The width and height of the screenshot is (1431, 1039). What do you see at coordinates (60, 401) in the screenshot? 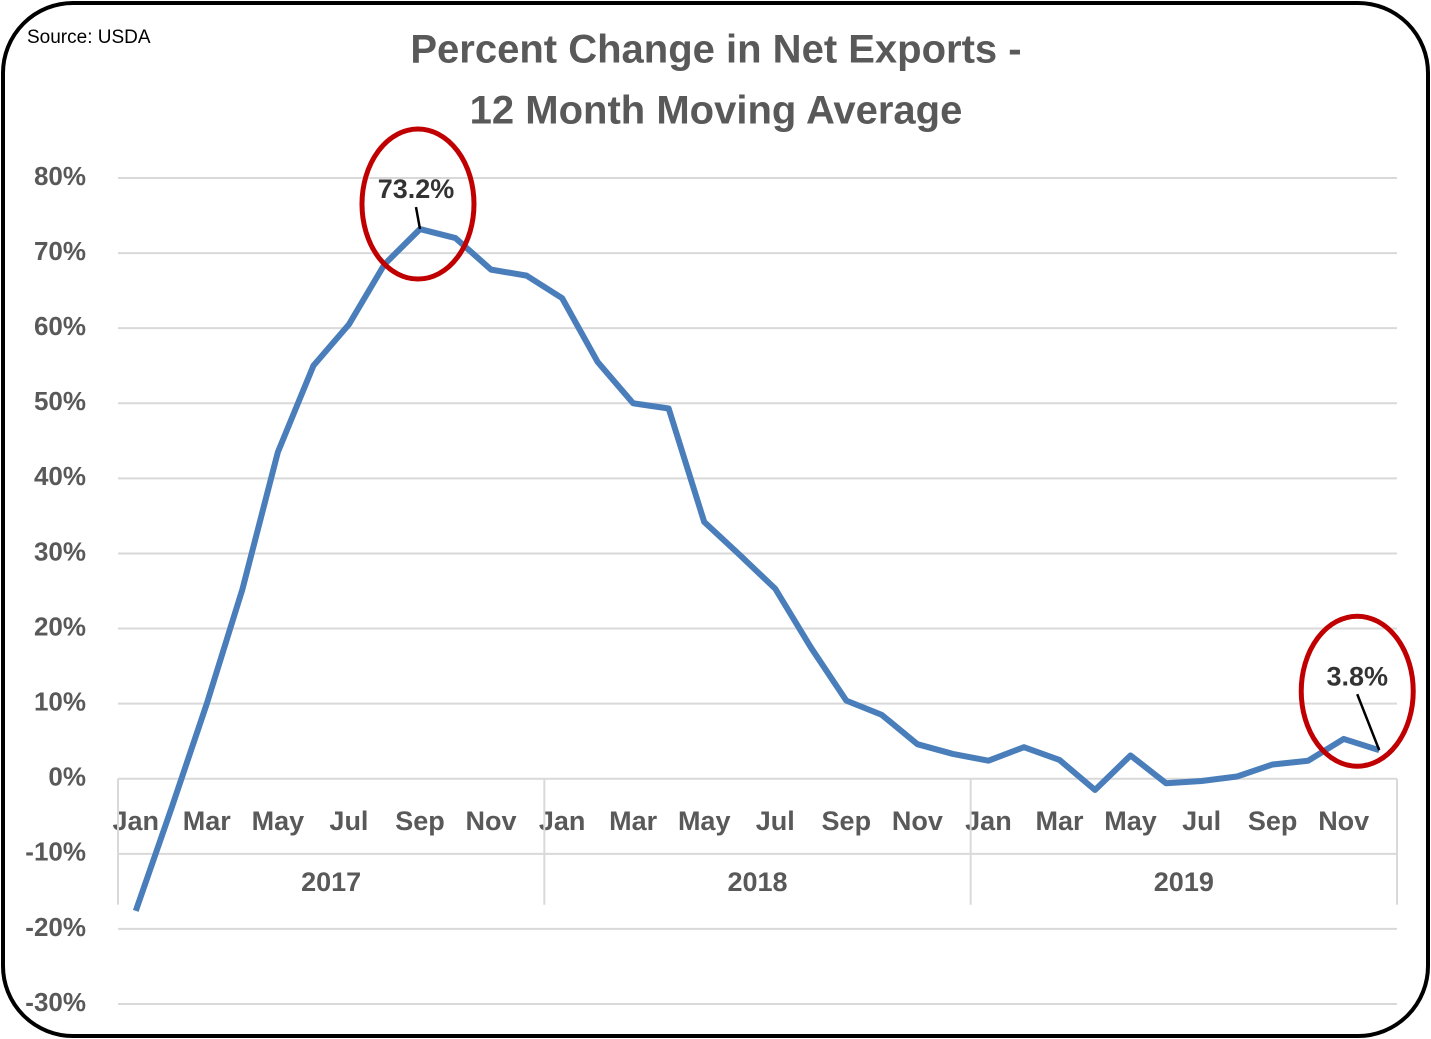
I see `y-tick-label: 50%` at bounding box center [60, 401].